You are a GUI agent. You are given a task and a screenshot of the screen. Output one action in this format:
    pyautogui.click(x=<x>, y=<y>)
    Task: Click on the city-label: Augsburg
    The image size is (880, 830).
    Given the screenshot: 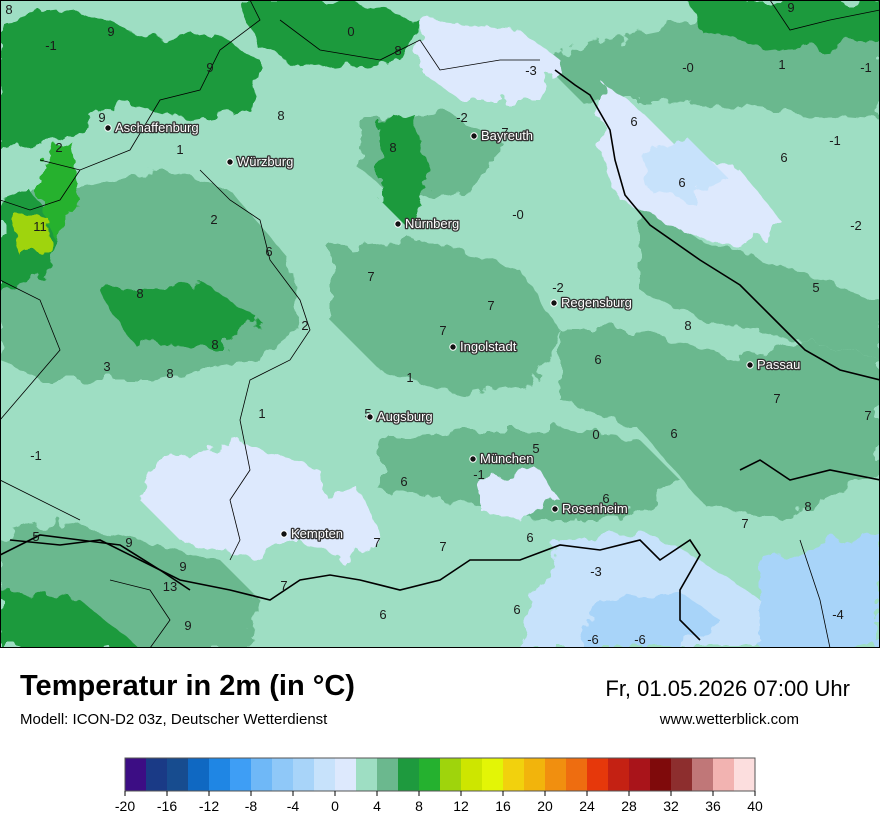 What is the action you would take?
    pyautogui.click(x=405, y=416)
    